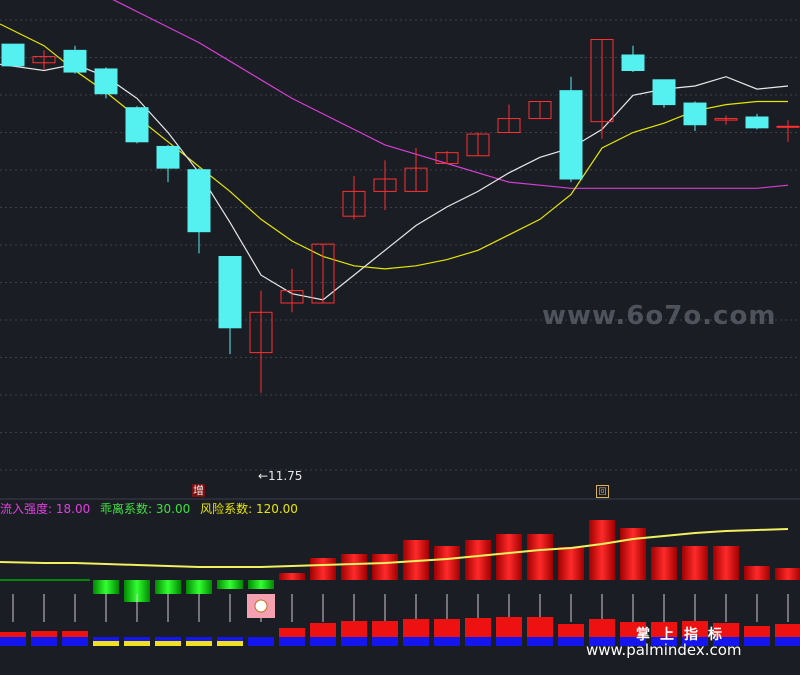 This screenshot has height=675, width=800. What do you see at coordinates (261, 606) in the screenshot?
I see `money-bag-icon` at bounding box center [261, 606].